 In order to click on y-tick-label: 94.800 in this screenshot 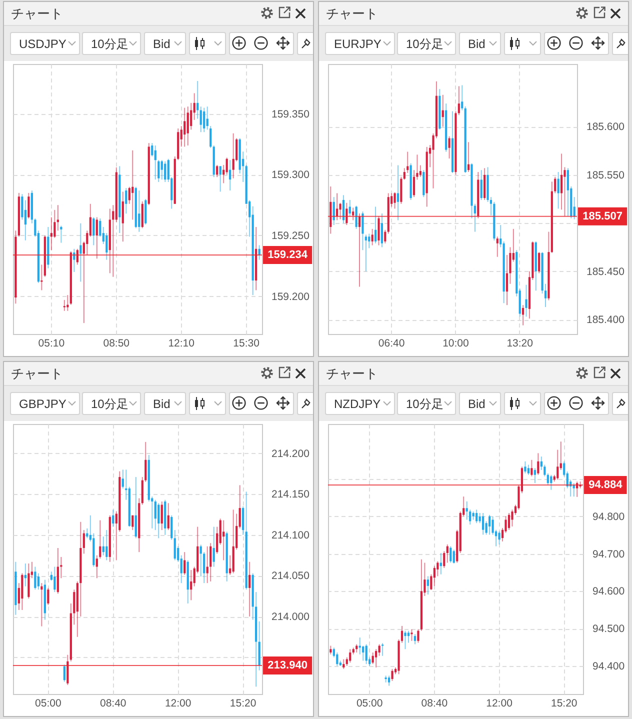, I will do `click(608, 516)`.